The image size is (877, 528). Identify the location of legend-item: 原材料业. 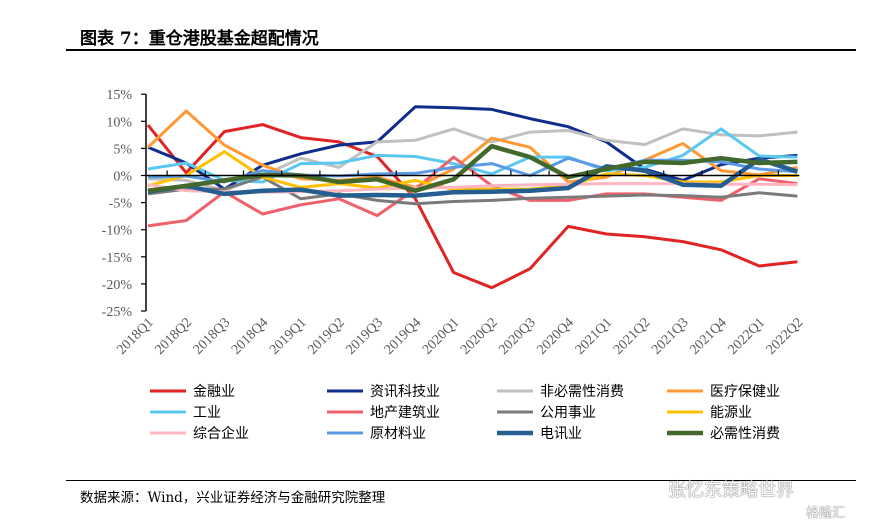
(376, 434).